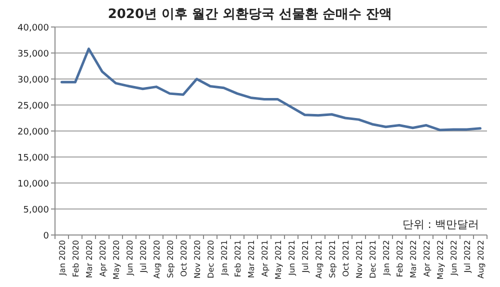 This screenshot has width=500, height=287. I want to click on x-tick-label: Jul 2020, so click(143, 257).